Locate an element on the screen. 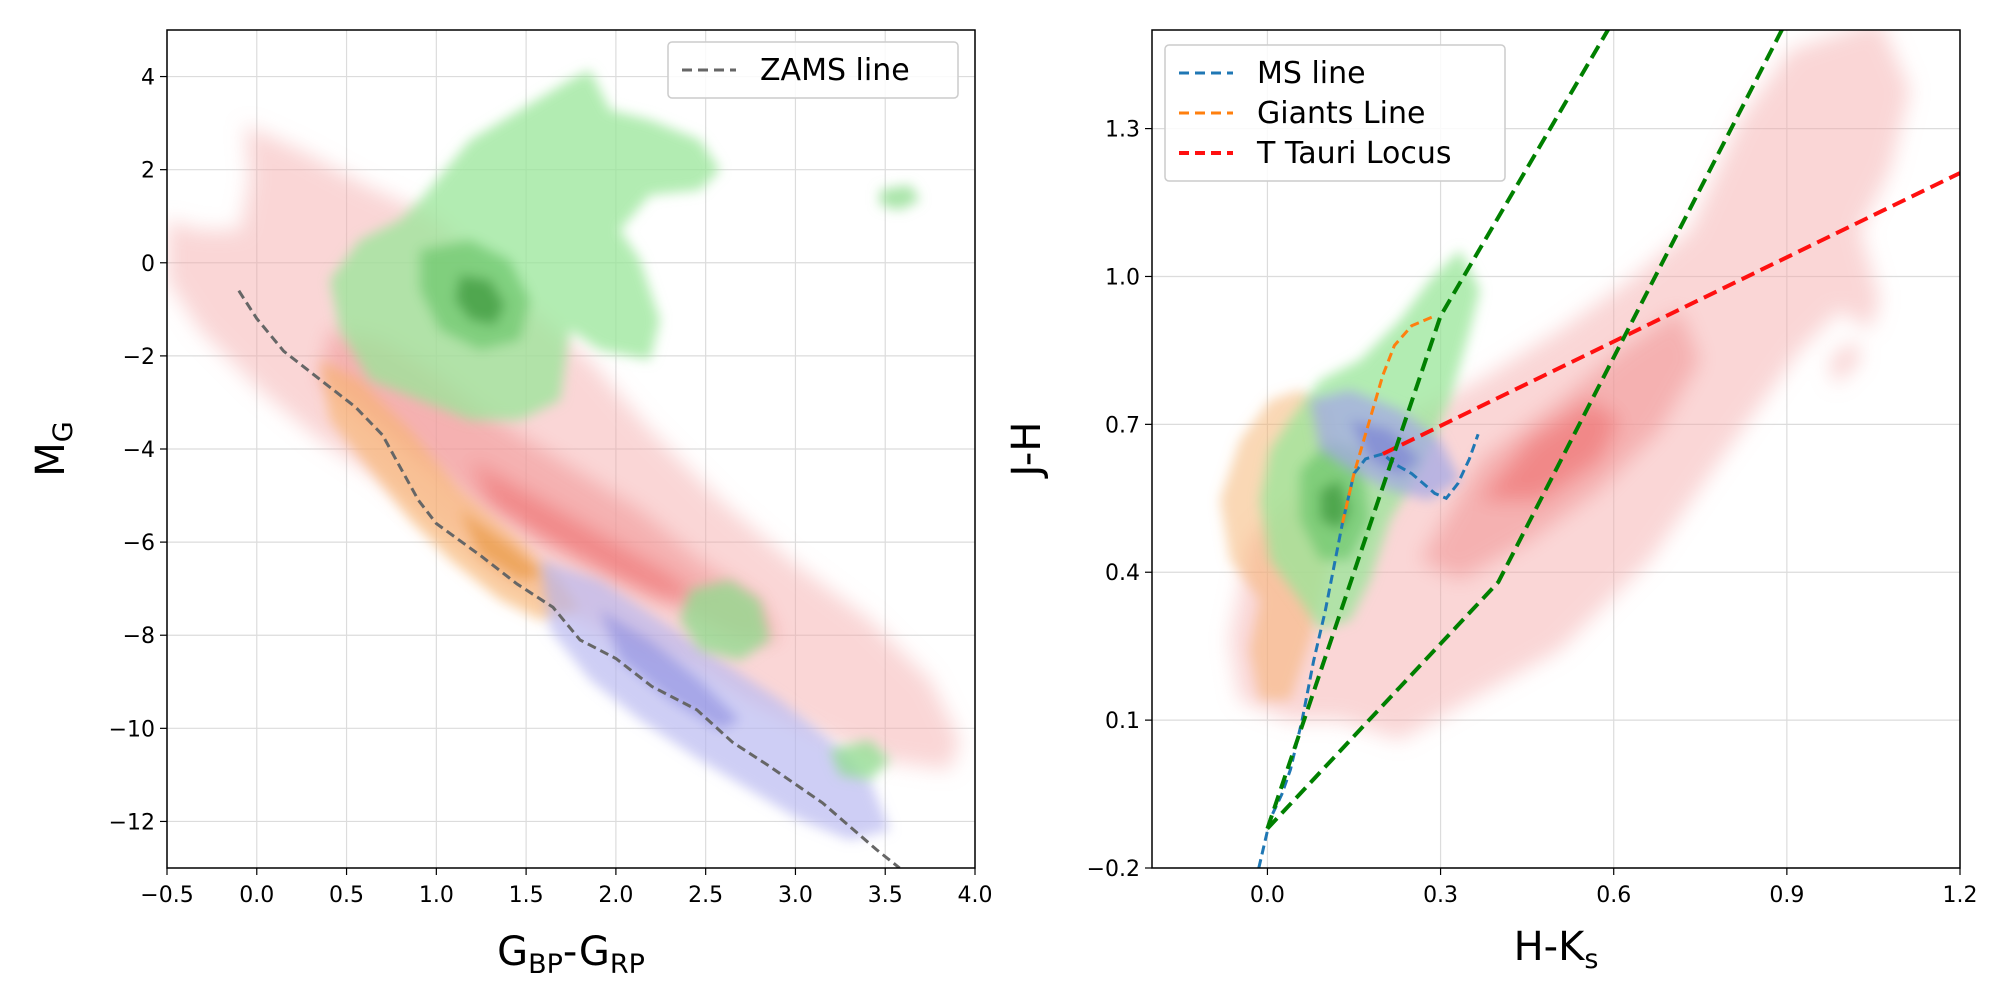 The height and width of the screenshot is (1000, 2000). y-tick-label: 2 is located at coordinates (148, 171).